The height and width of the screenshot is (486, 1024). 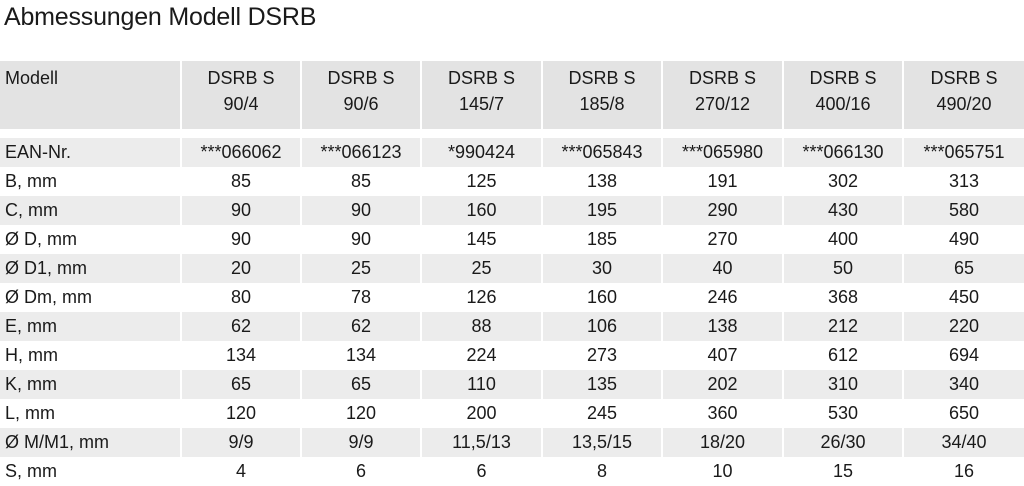 I want to click on model-header: DSRB S 185/8, so click(x=602, y=95).